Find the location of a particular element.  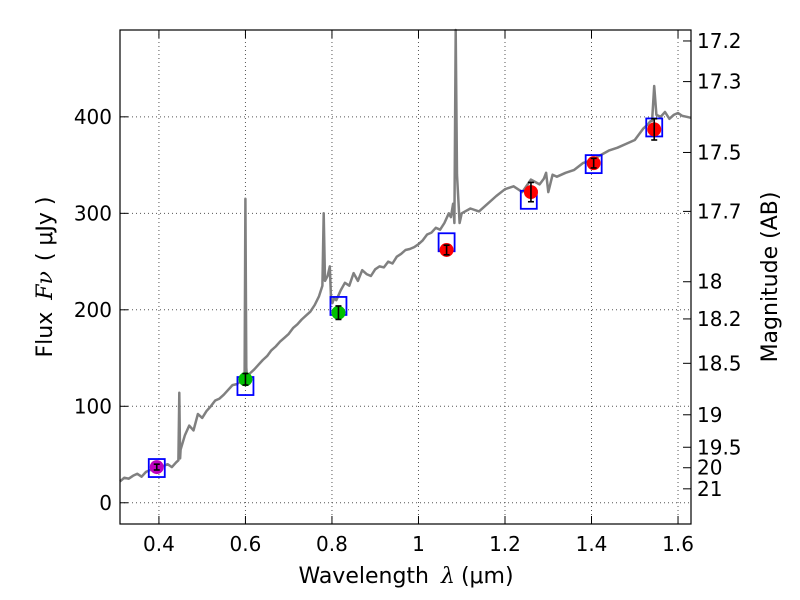

x-axis-label-text: Wavelength is located at coordinates (363, 576).